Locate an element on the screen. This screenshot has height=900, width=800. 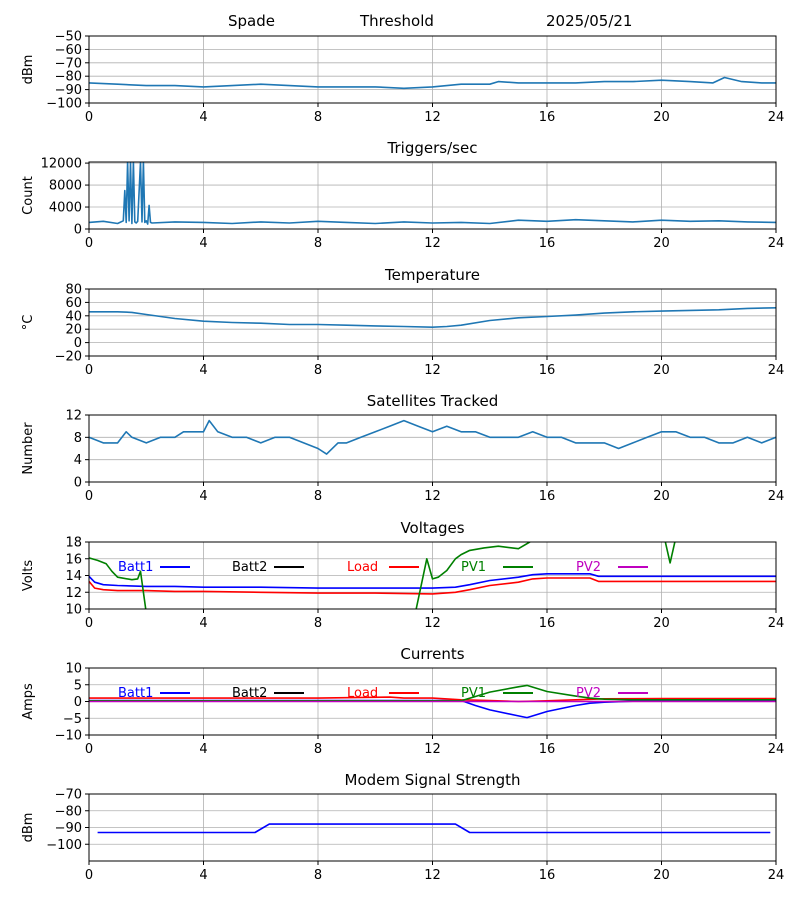
series-line-batt1 is located at coordinates (432, 581).